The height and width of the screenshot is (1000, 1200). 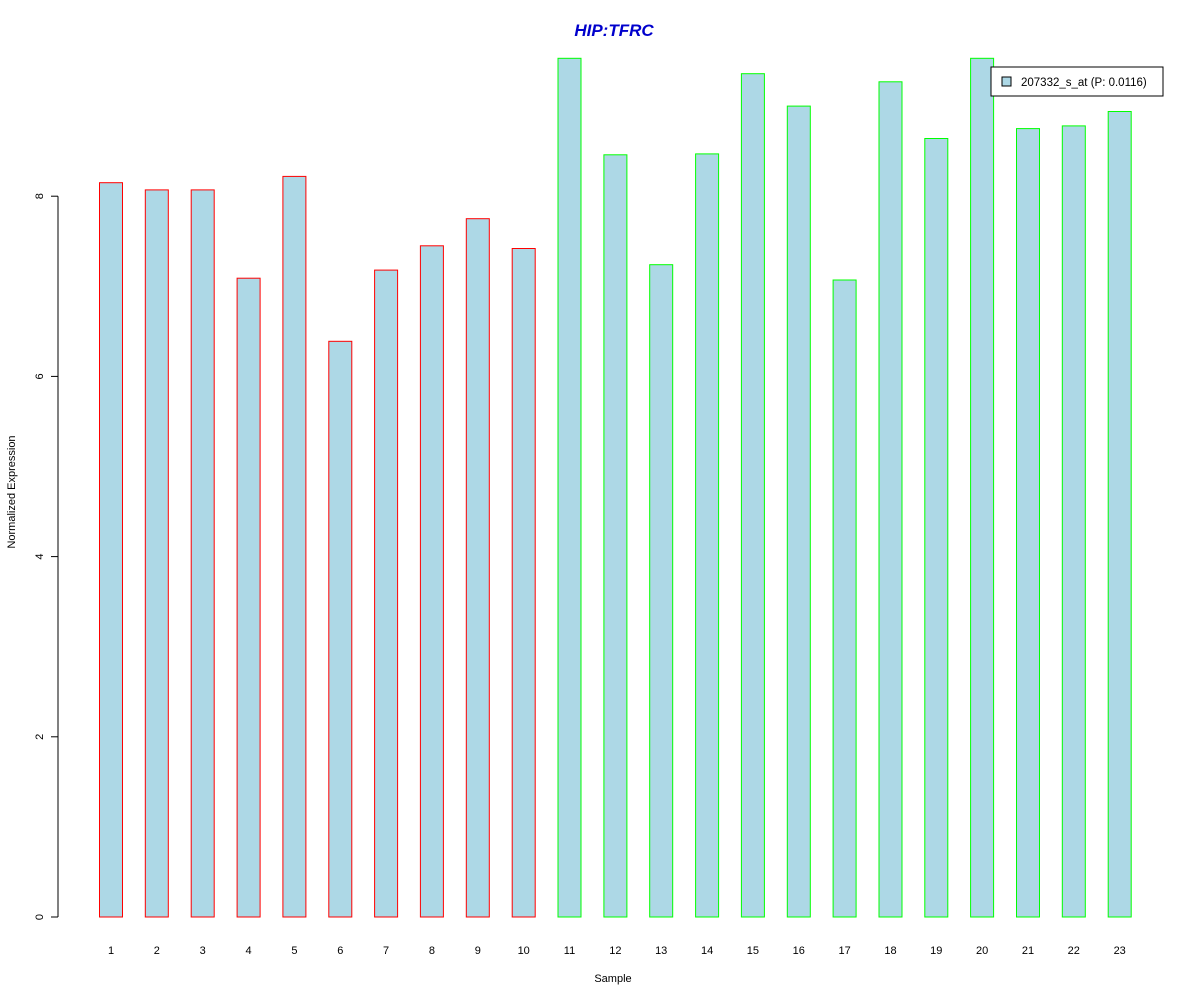 What do you see at coordinates (40, 917) in the screenshot?
I see `y-tick-label: 0` at bounding box center [40, 917].